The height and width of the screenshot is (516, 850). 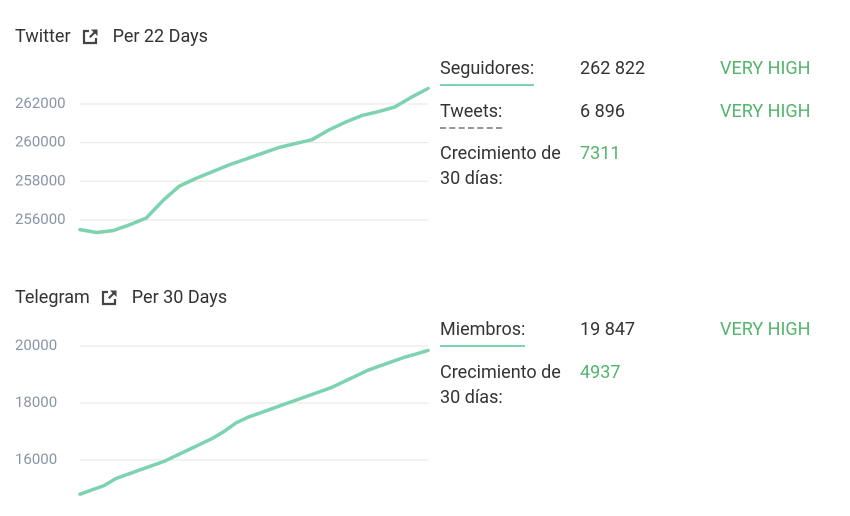 What do you see at coordinates (40, 103) in the screenshot?
I see `y-tick-label: 262000` at bounding box center [40, 103].